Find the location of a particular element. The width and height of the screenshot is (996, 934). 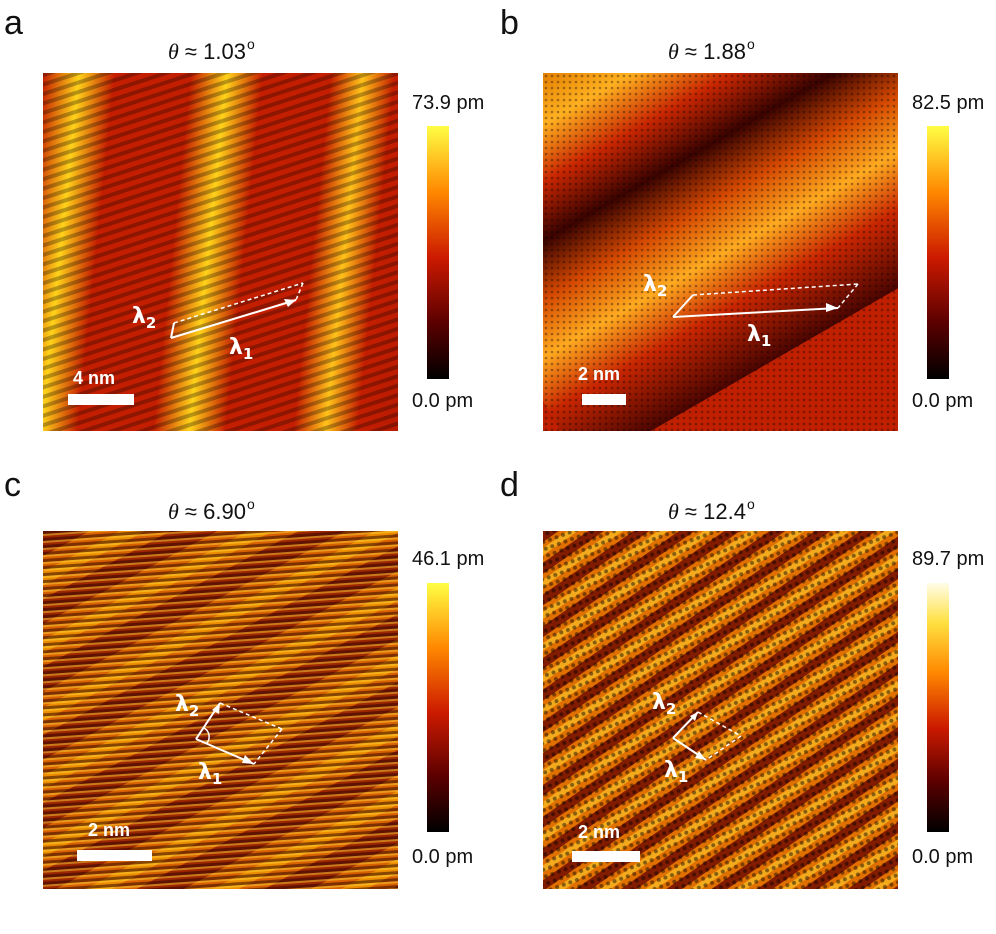

colorbar-max-label: 46.1 pm is located at coordinates (448, 559).